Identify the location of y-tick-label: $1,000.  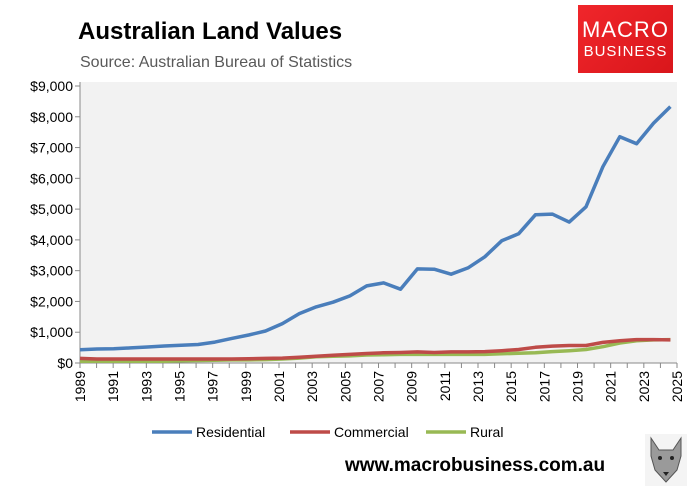
(51, 332).